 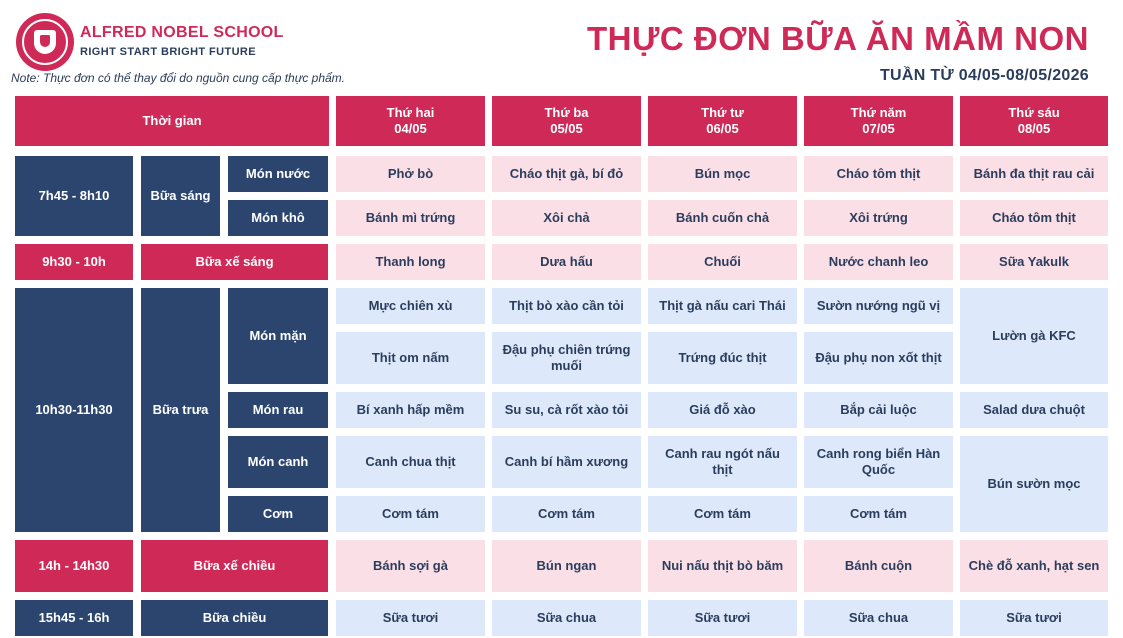 I want to click on day-header-monday: Thứ hai 04/05, so click(x=410, y=121).